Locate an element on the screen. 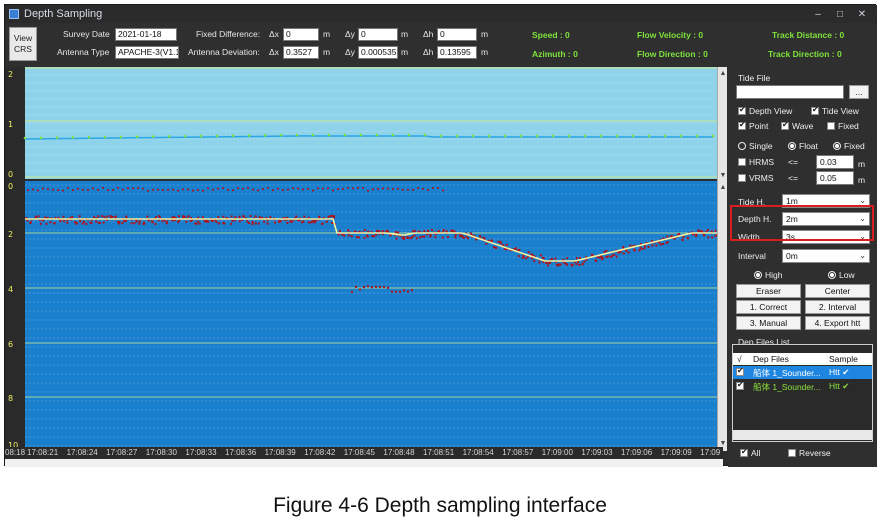  wave-checkbox: Wave is located at coordinates (797, 125).